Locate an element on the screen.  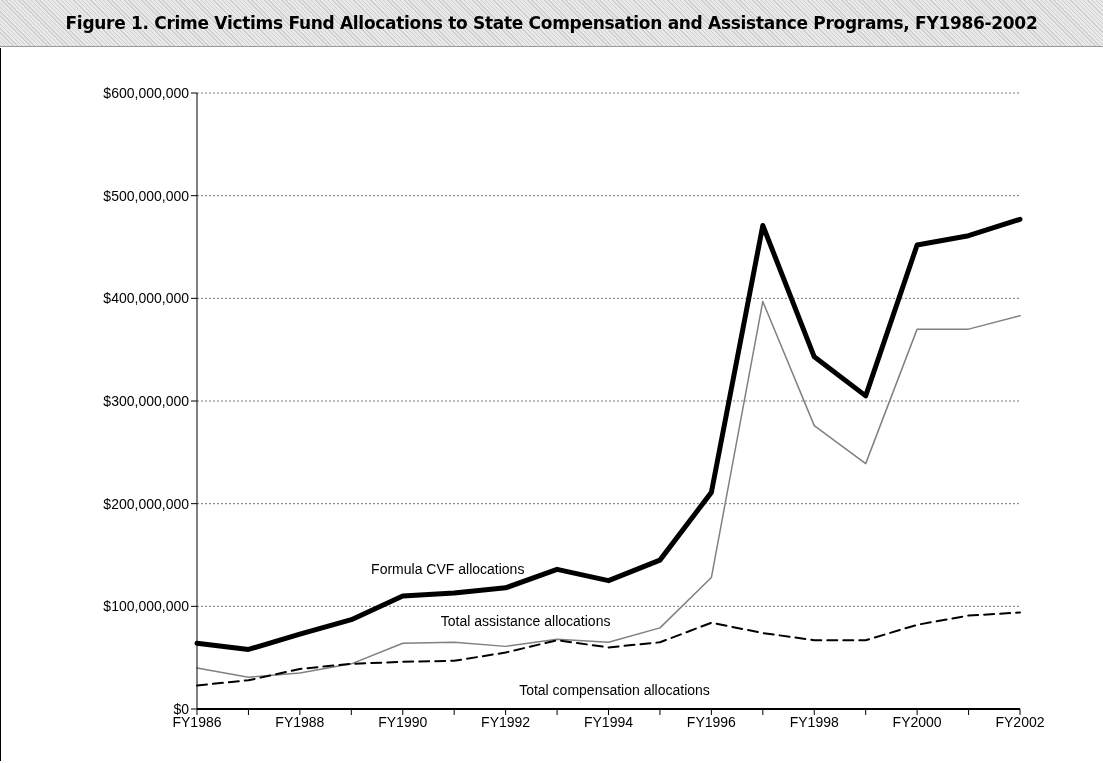
series-label: Total assistance allocations is located at coordinates (525, 621).